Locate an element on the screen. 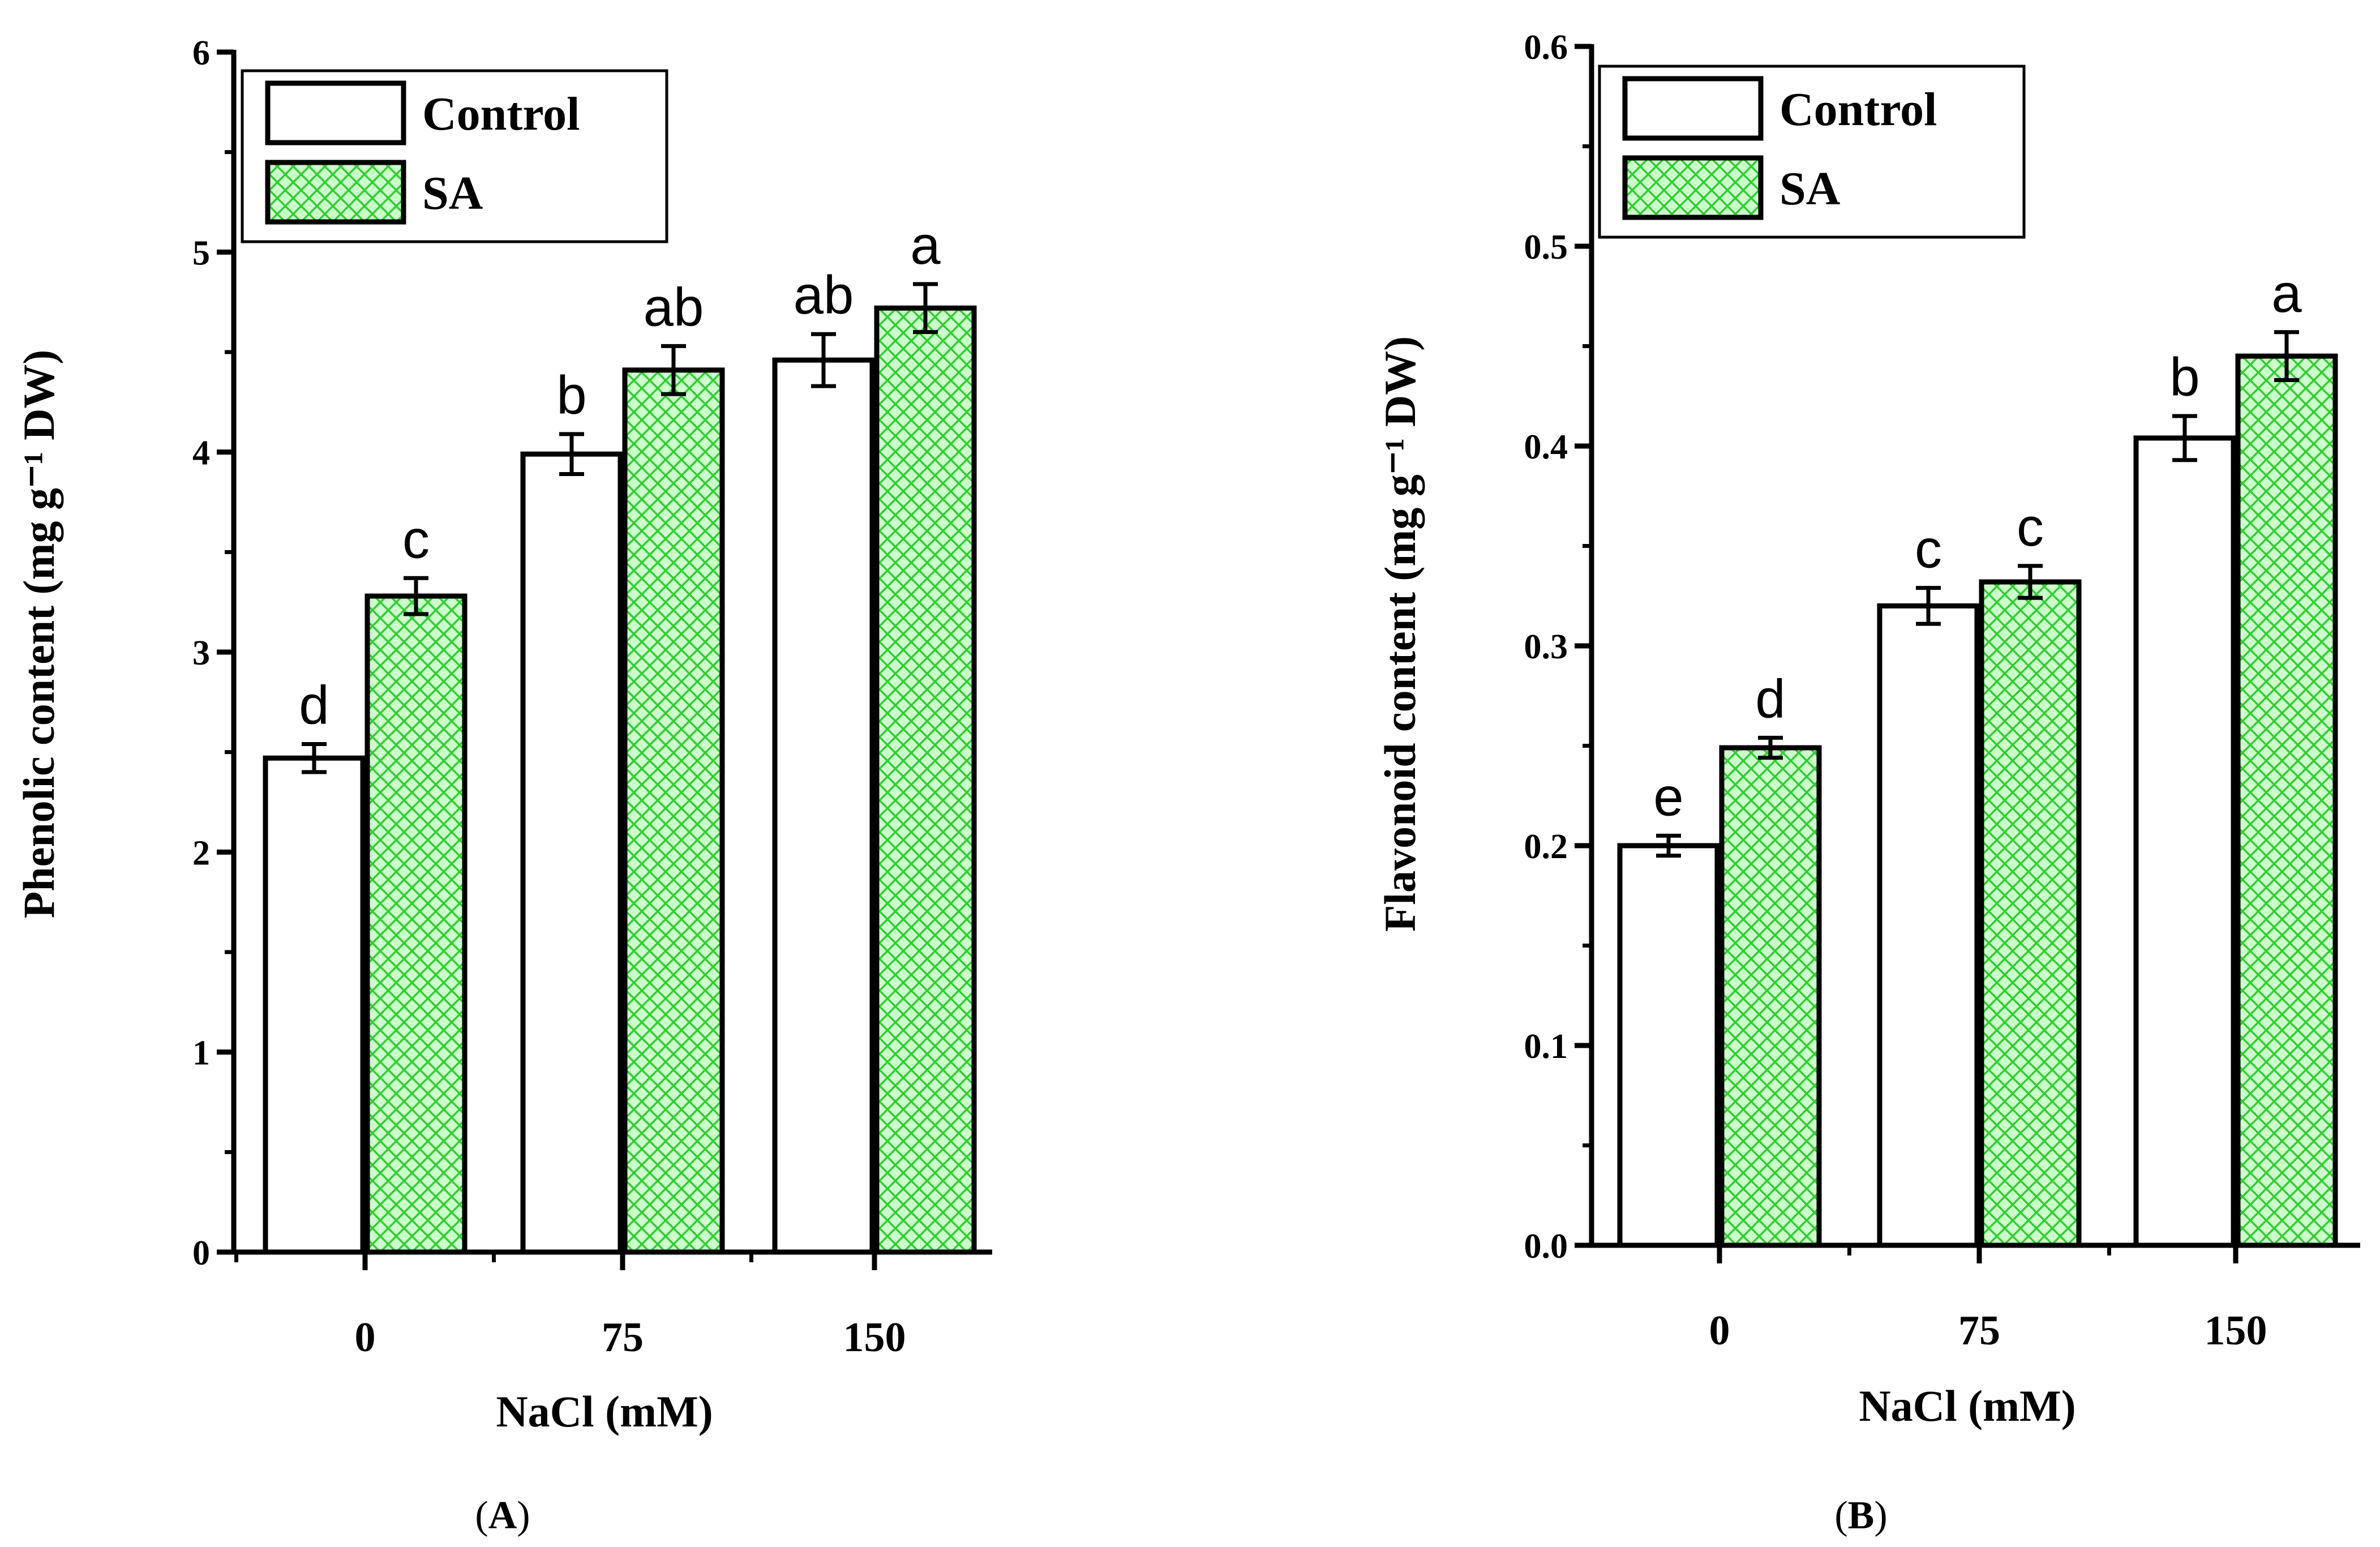 The height and width of the screenshot is (1547, 2380). y-tick-label: 6 is located at coordinates (201, 53).